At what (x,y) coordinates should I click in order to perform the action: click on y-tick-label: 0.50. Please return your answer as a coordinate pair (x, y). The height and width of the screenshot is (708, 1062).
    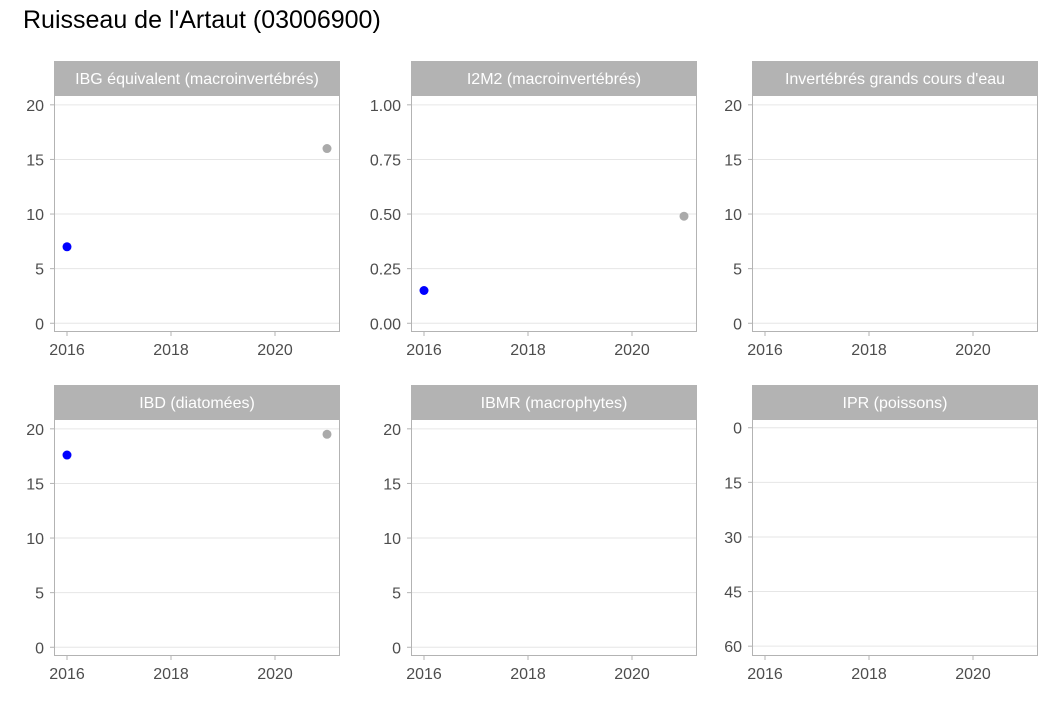
    Looking at the image, I should click on (385, 215).